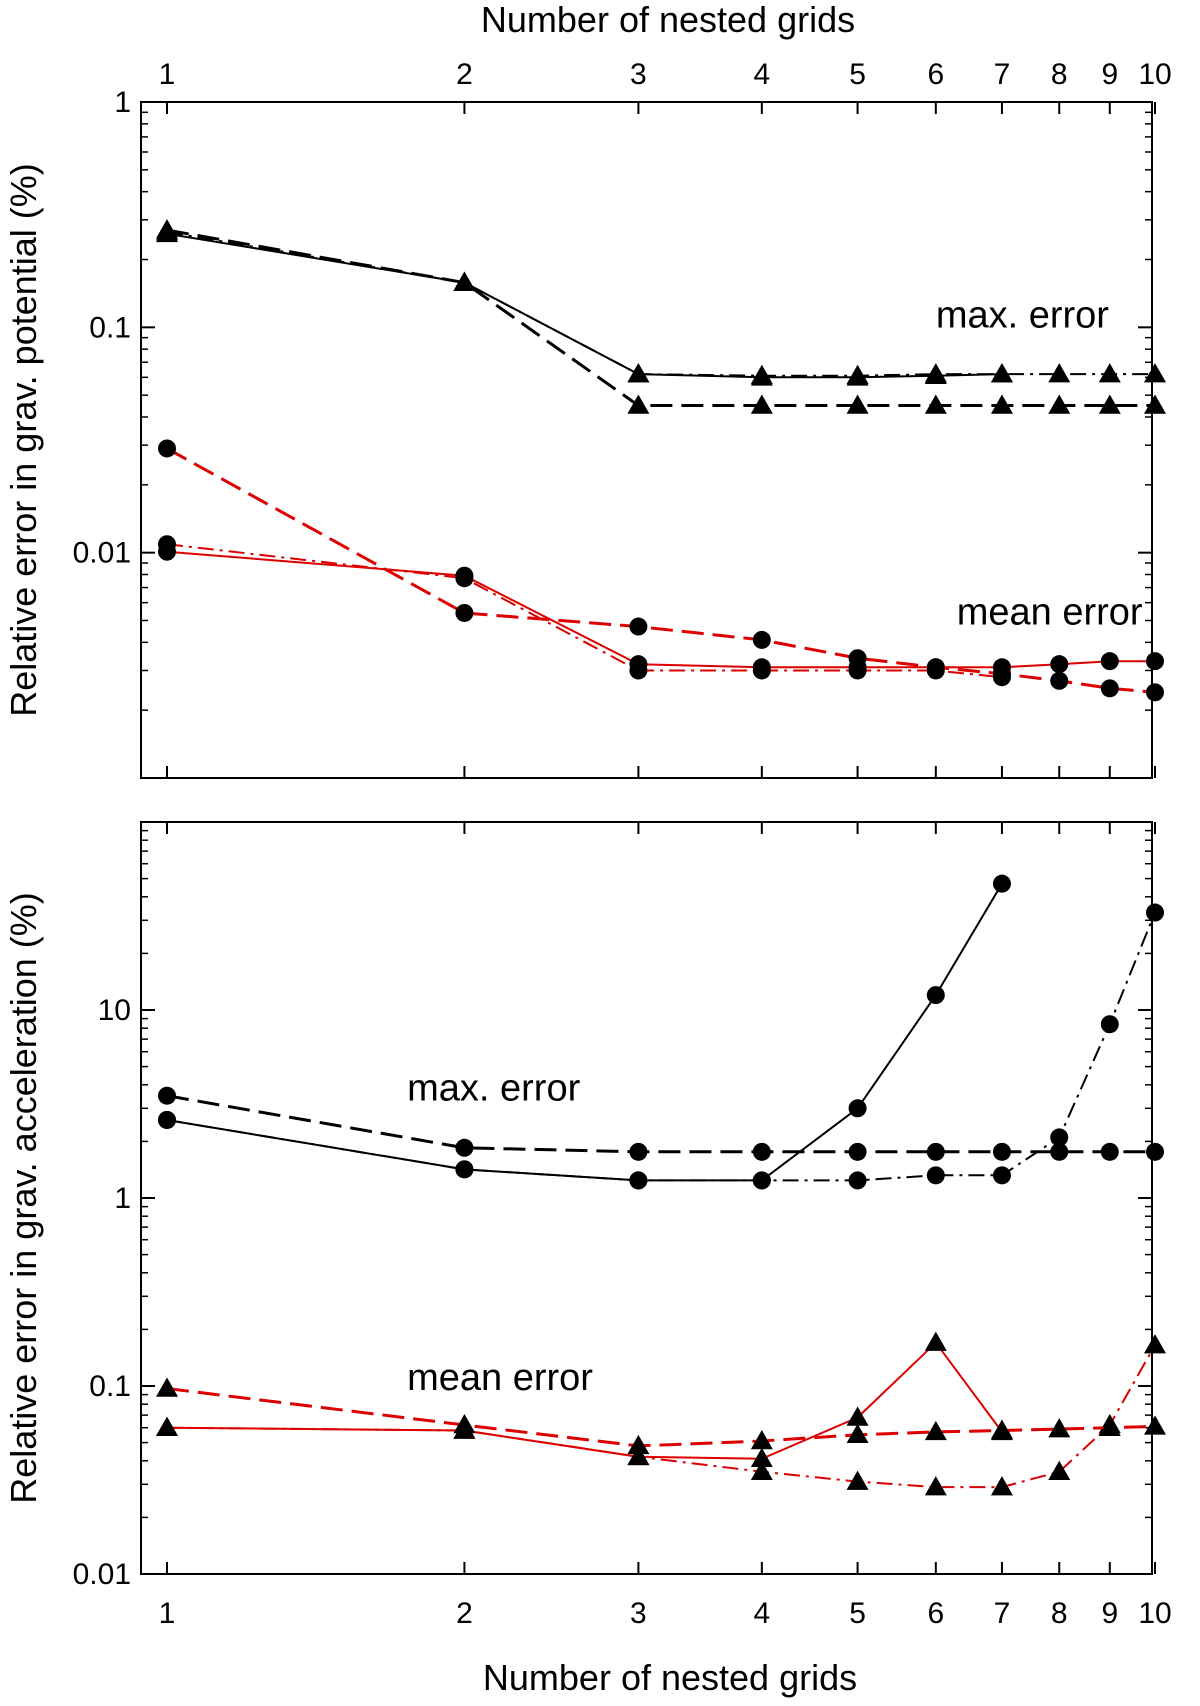 The width and height of the screenshot is (1200, 1706). What do you see at coordinates (935, 1613) in the screenshot?
I see `bottom-x-tick-label: 6` at bounding box center [935, 1613].